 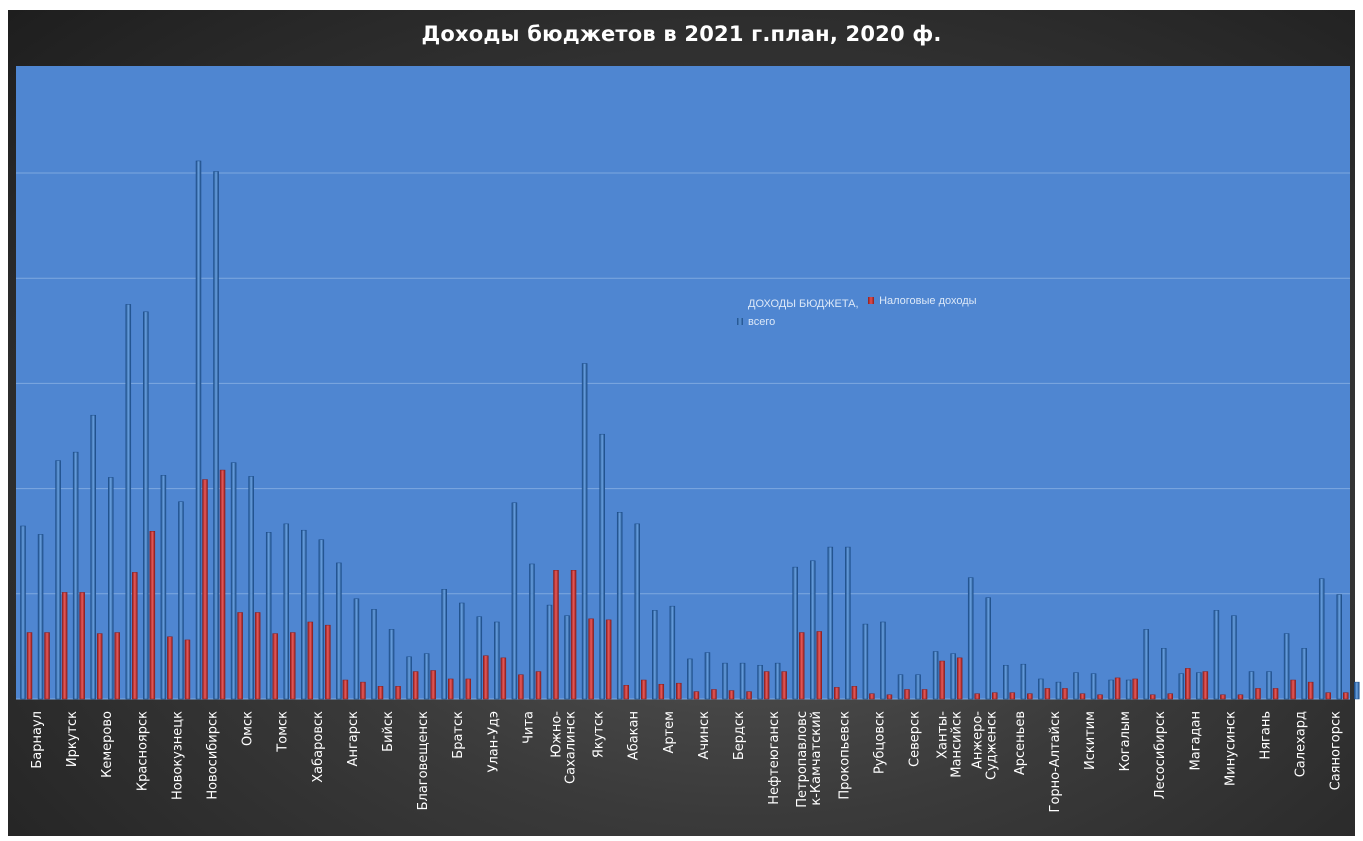 I want to click on x-tick-label: Магадан, so click(x=1195, y=740).